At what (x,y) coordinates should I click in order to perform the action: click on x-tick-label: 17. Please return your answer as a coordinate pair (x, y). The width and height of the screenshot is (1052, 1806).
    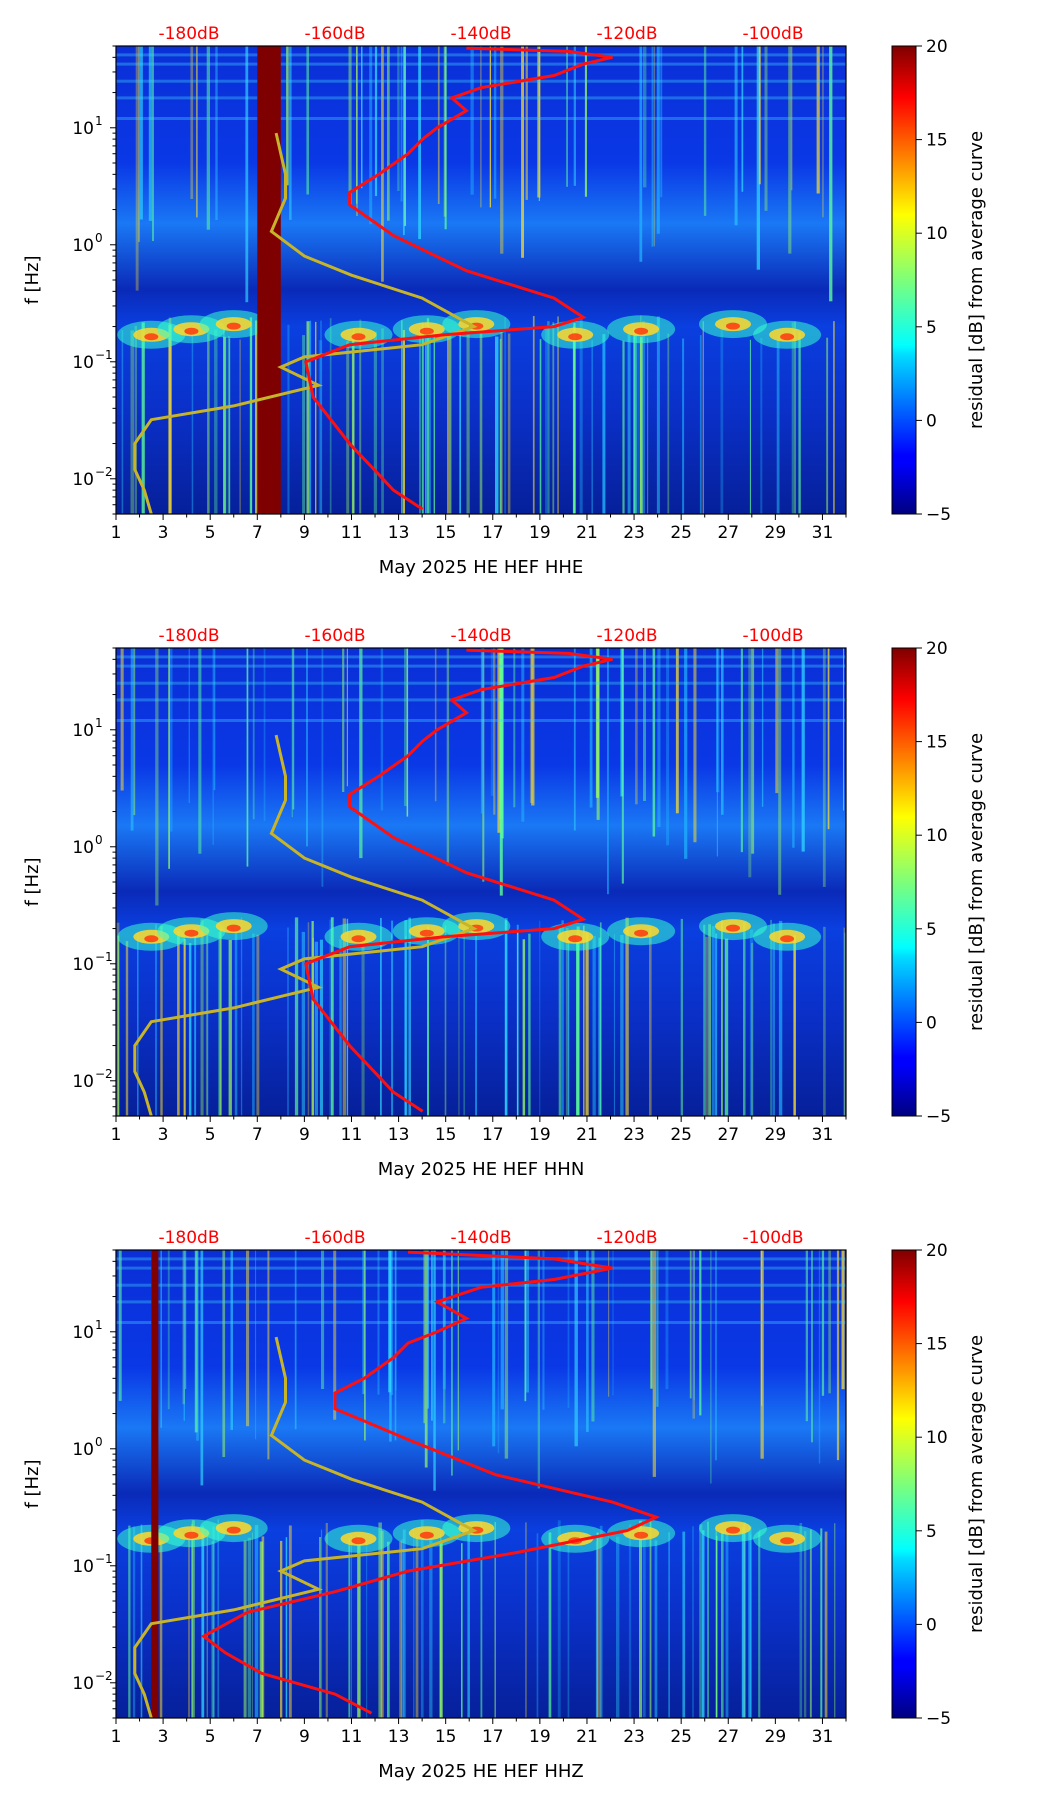
    Looking at the image, I should click on (493, 1737).